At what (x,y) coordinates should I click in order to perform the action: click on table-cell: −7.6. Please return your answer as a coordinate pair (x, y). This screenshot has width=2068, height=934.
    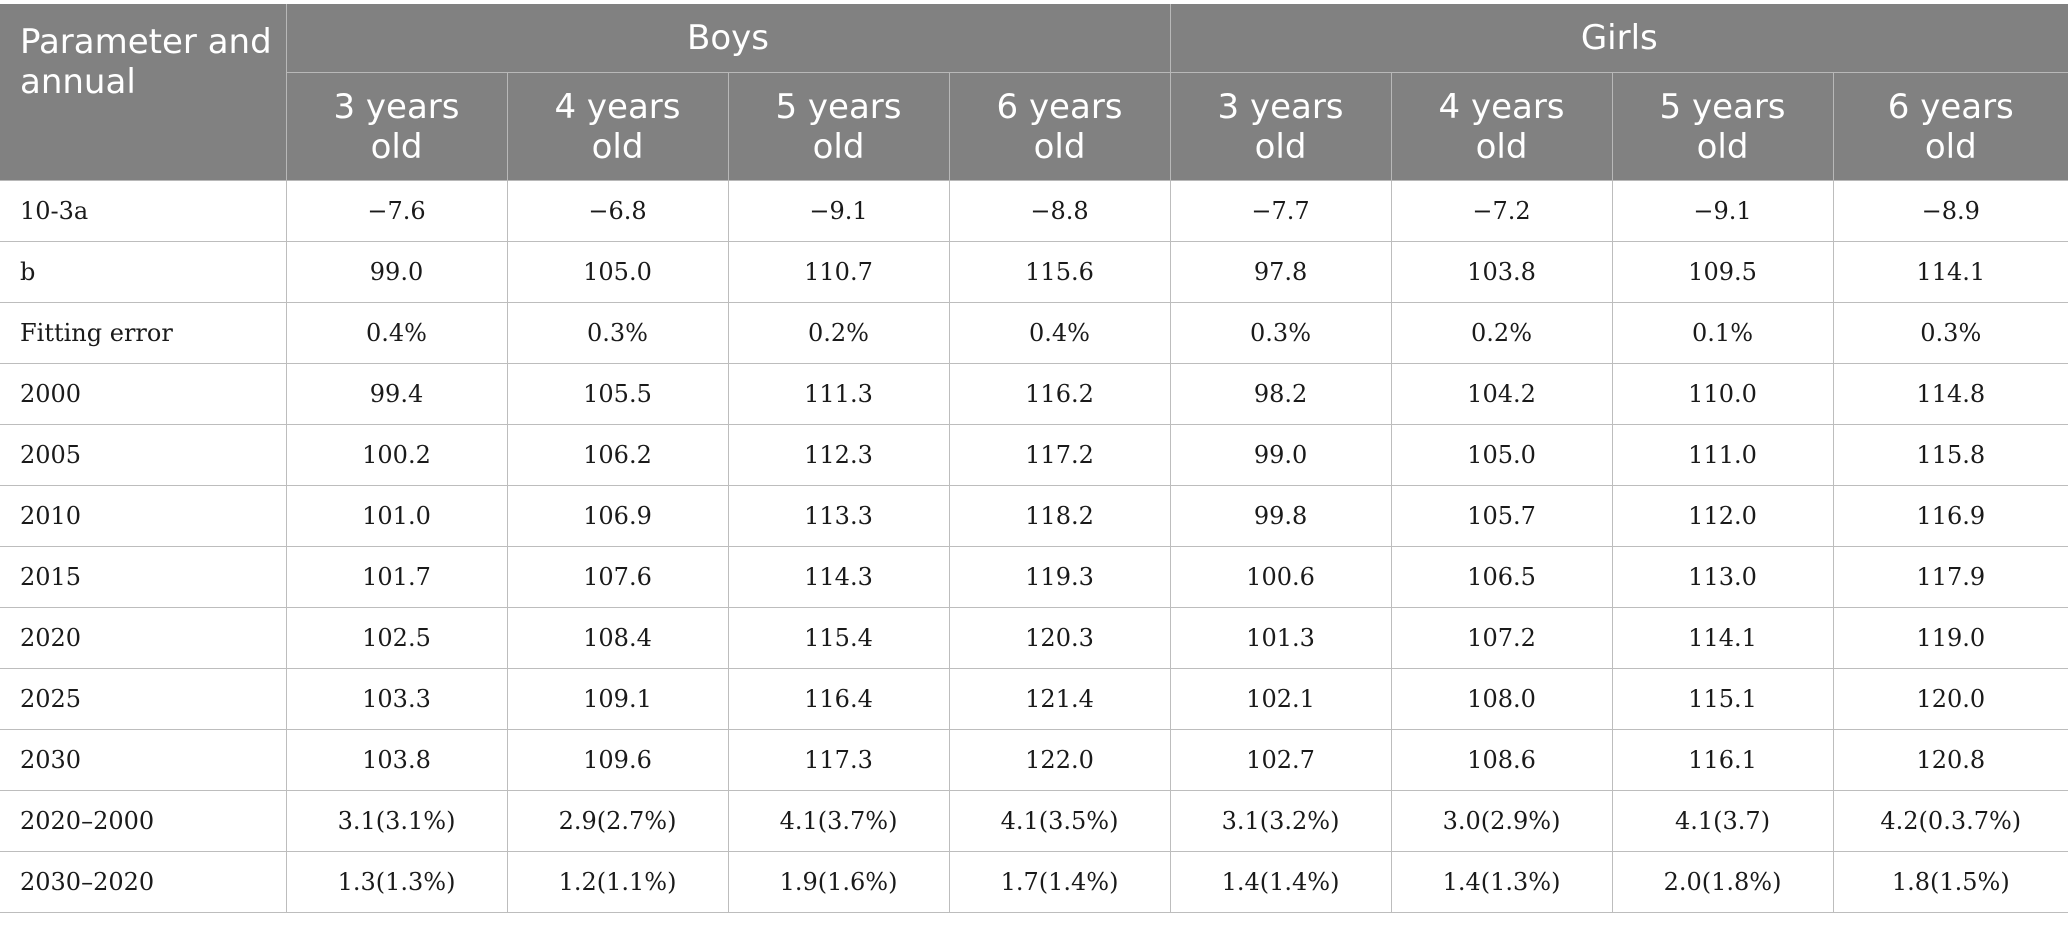
    Looking at the image, I should click on (397, 211).